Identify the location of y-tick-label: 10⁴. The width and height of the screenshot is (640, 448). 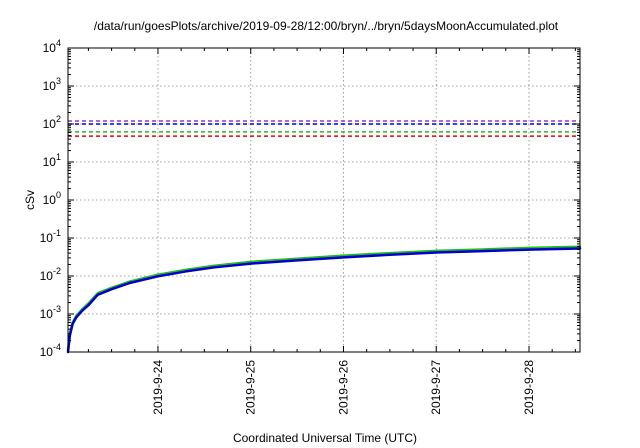
(52, 46).